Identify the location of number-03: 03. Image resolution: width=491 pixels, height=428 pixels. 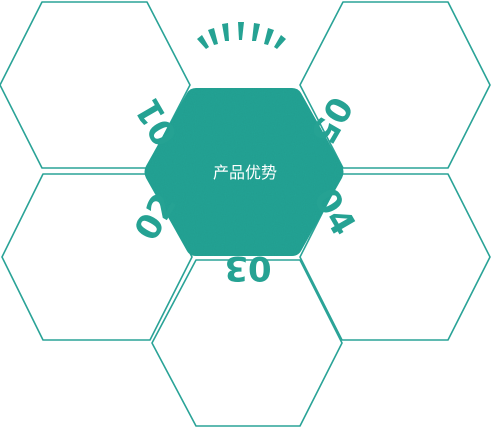
(247, 268).